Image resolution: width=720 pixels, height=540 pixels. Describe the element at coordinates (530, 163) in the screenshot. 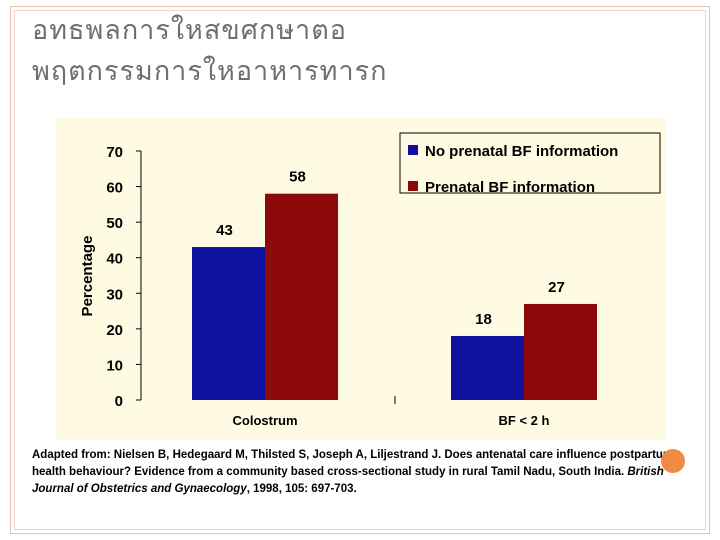

I see `legend-box` at that location.